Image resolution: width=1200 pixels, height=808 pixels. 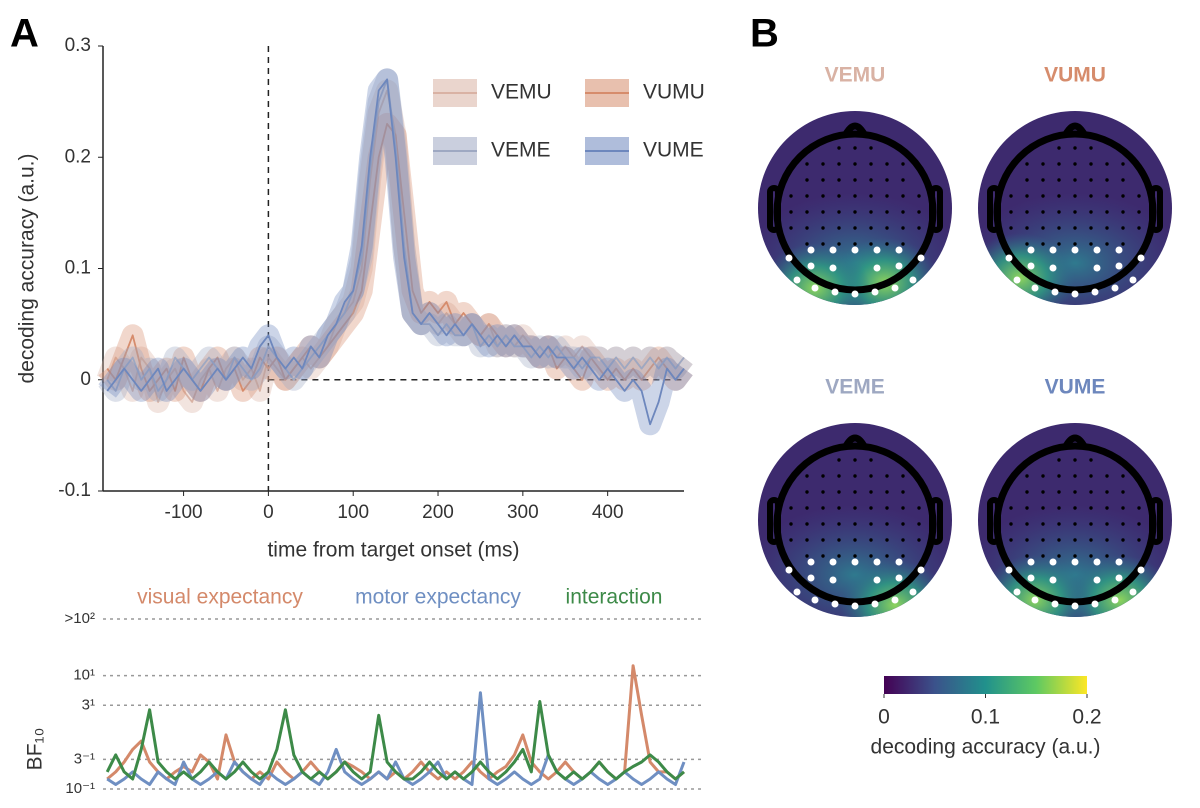 I want to click on nose, so click(x=1075, y=130).